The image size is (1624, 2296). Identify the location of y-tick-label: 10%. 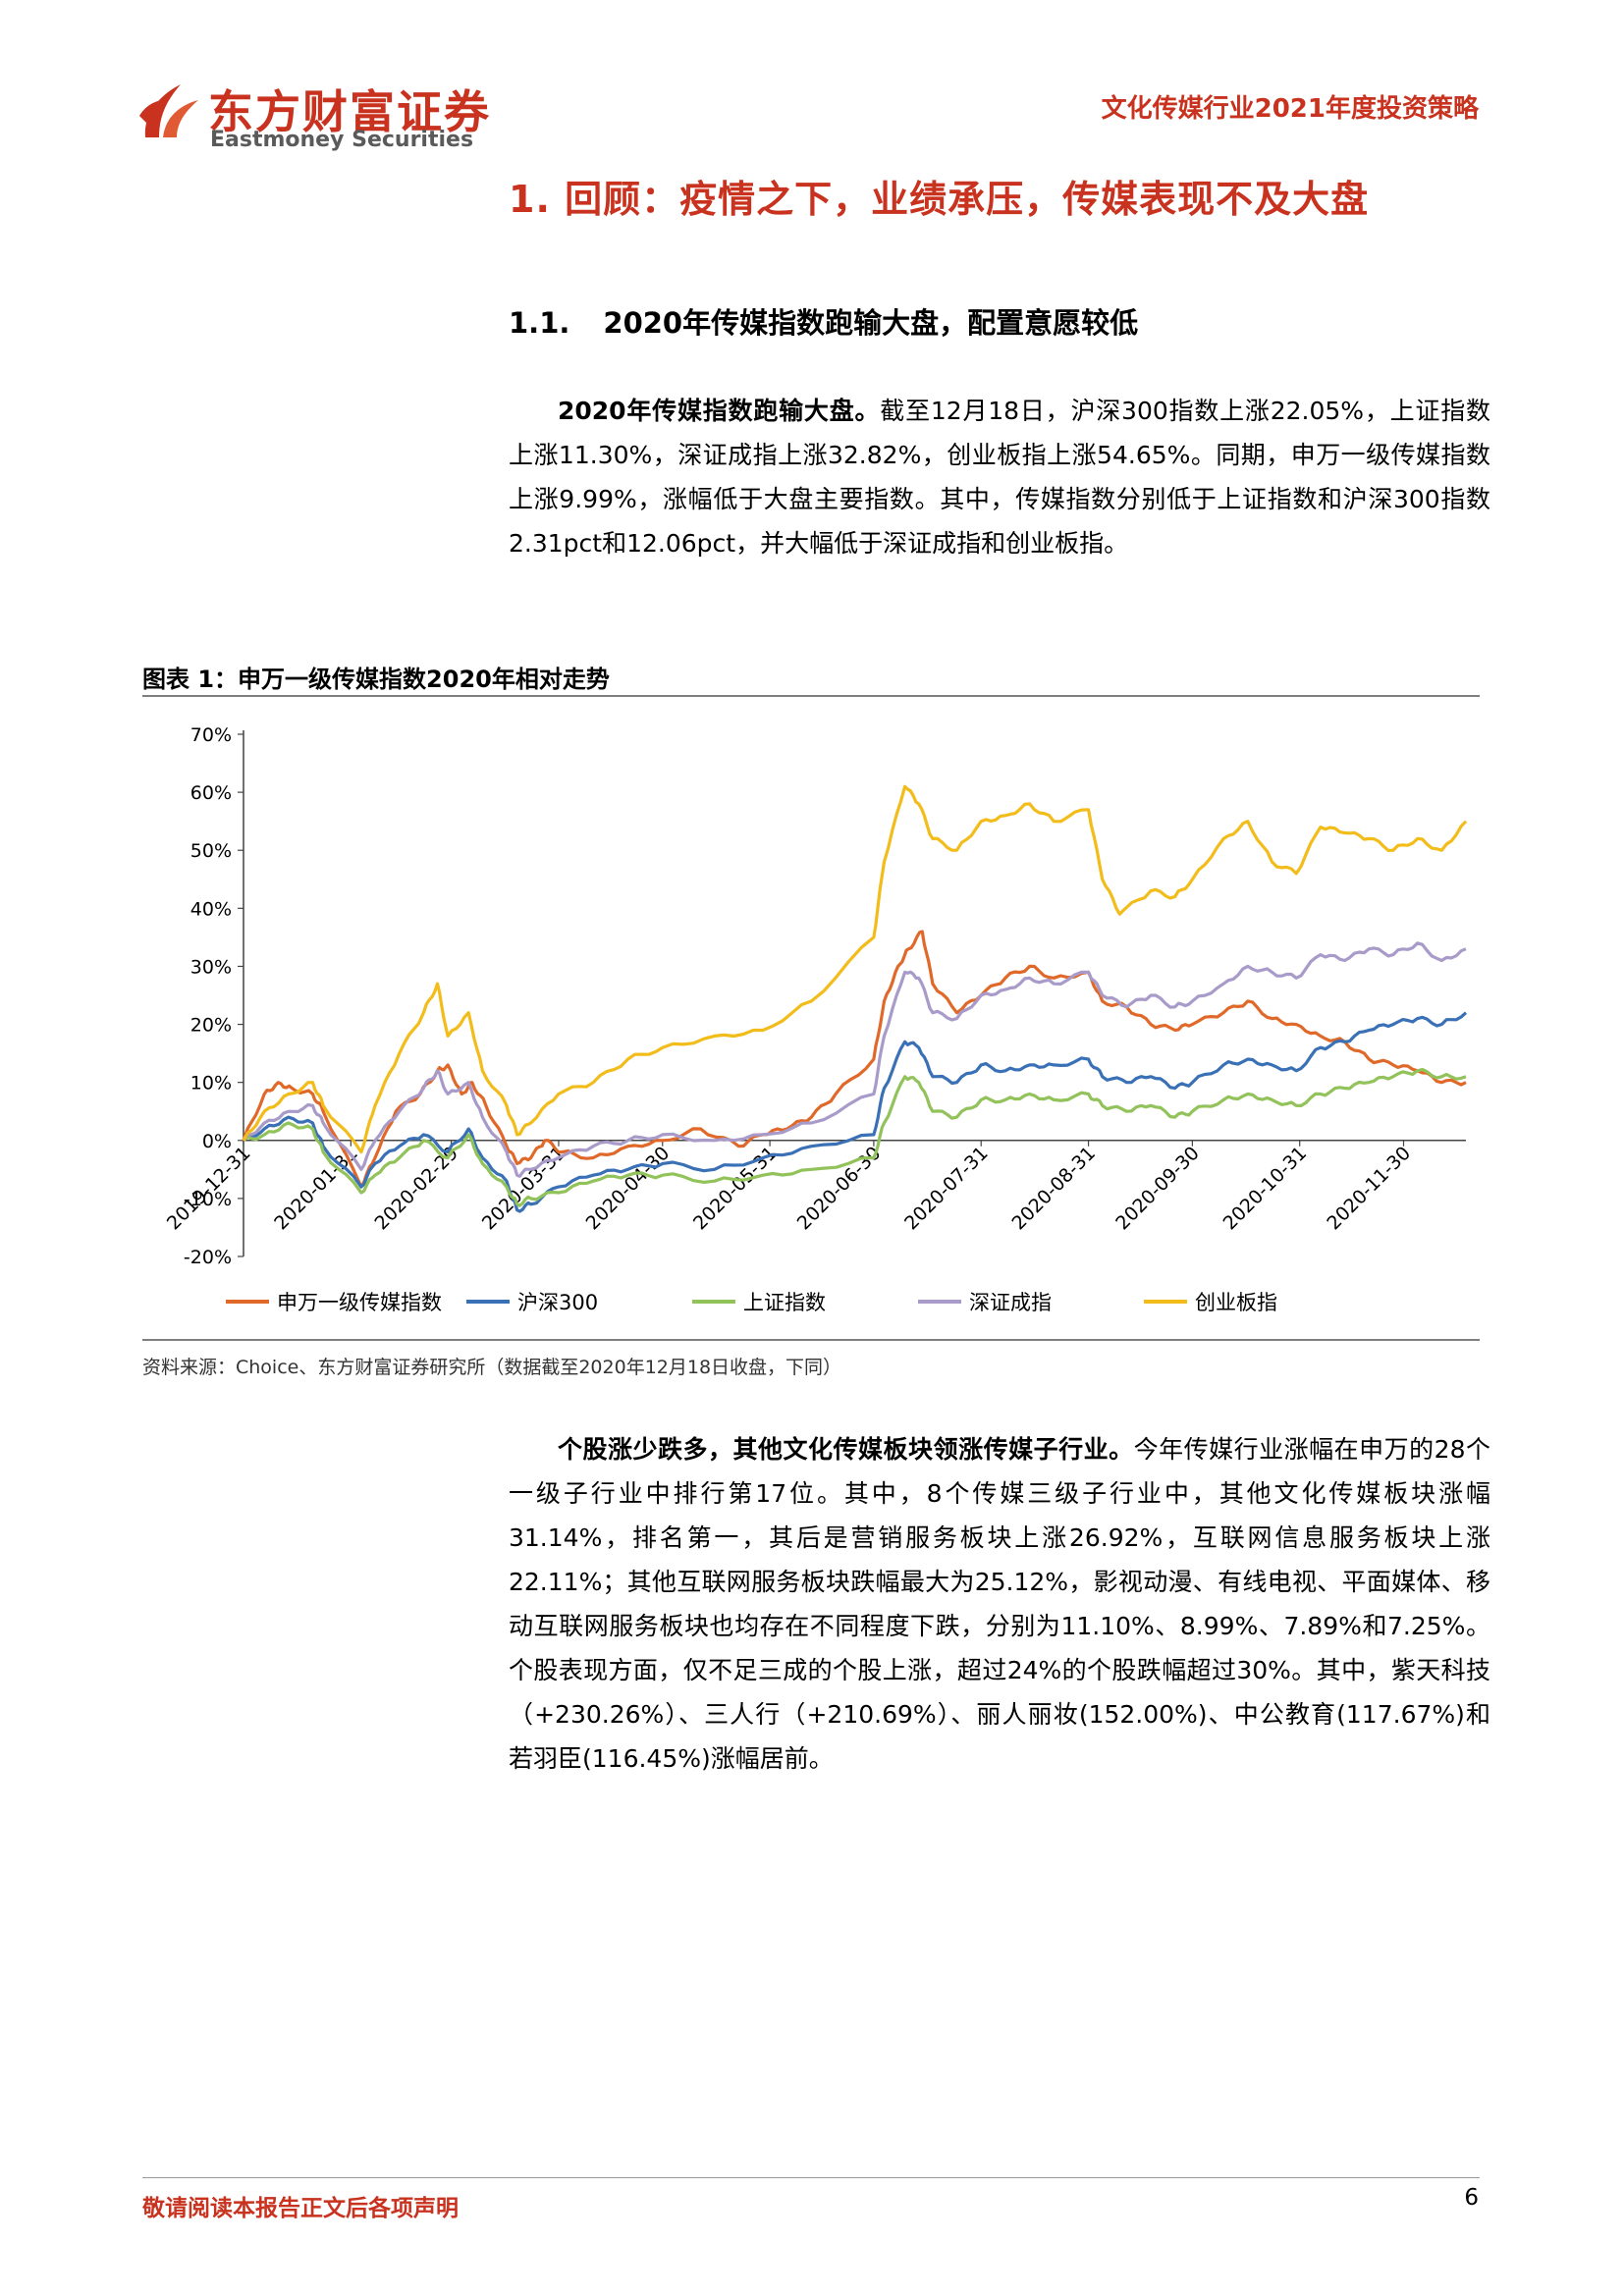
(211, 1084).